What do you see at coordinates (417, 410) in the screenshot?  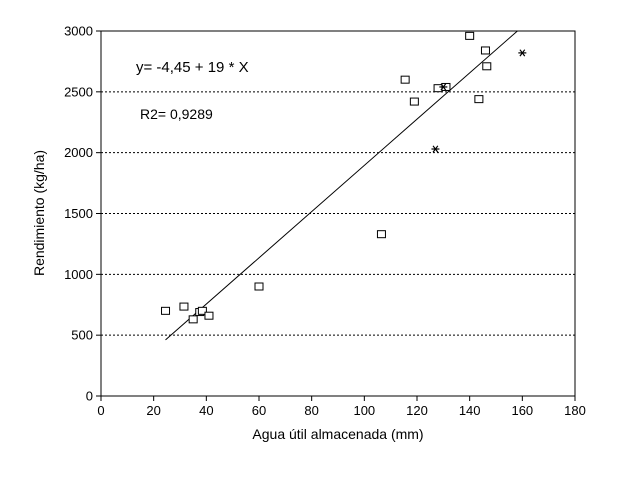 I see `x-tick-label: 120` at bounding box center [417, 410].